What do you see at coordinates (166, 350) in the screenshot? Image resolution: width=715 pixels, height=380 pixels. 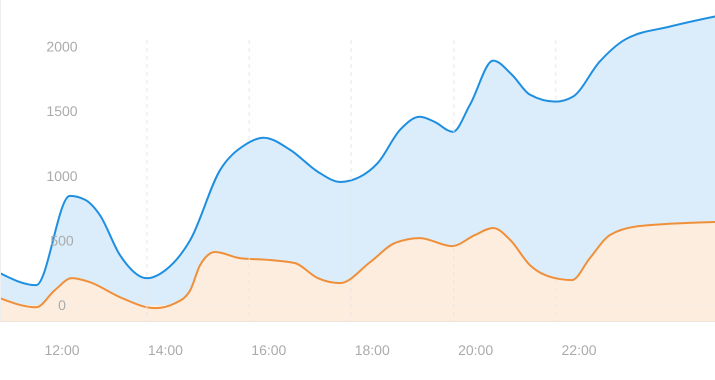 I see `x-tick-label: 14:00` at bounding box center [166, 350].